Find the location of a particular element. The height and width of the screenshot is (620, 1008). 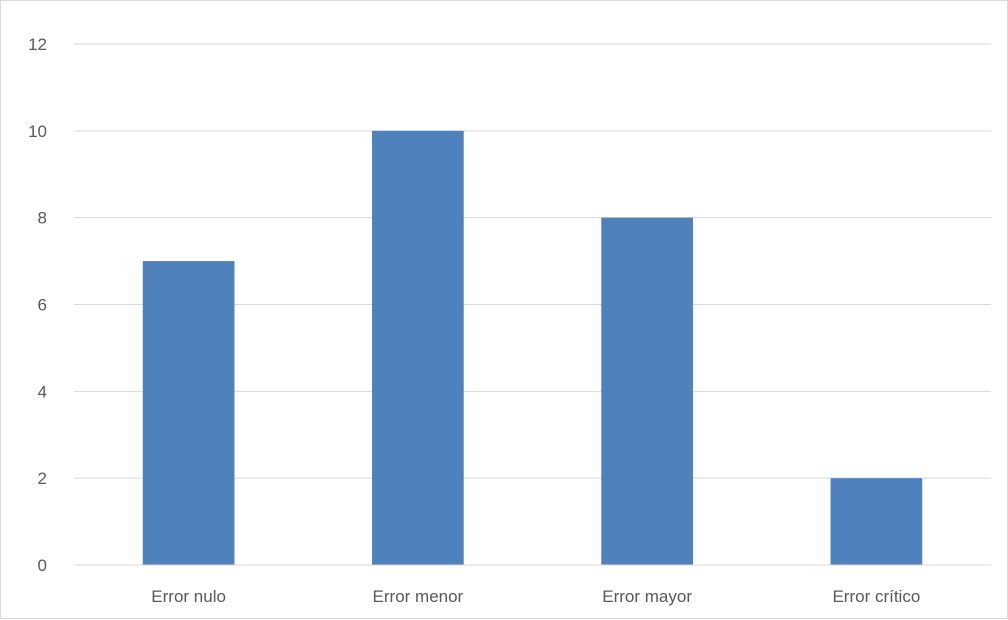

y-tick-label: 6 is located at coordinates (42, 305).